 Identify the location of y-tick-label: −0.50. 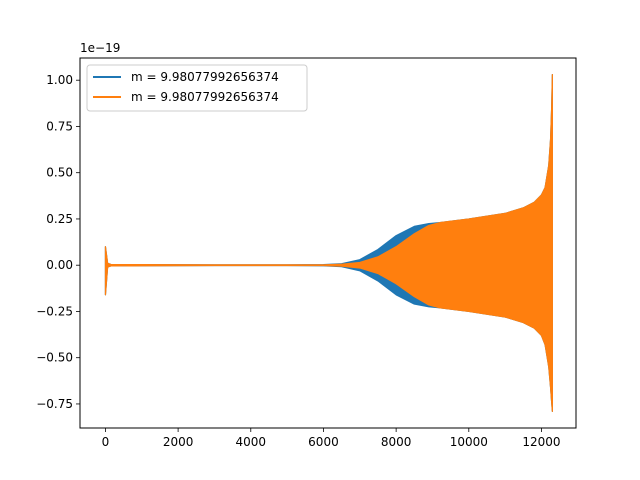
(54, 358).